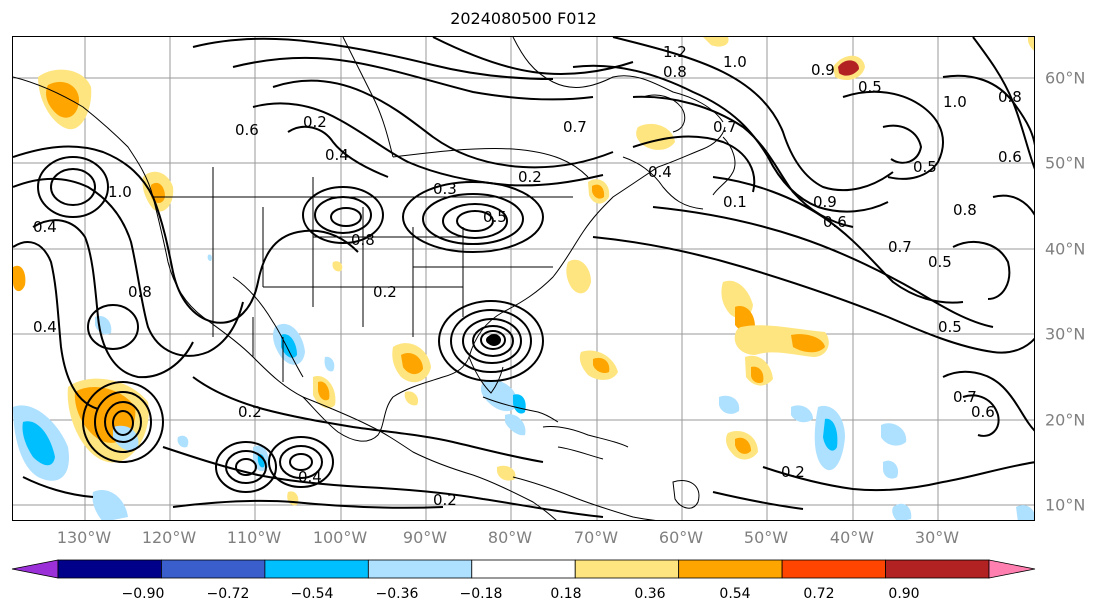 The image size is (1105, 615). Describe the element at coordinates (84, 537) in the screenshot. I see `lon-tick-label: 130°W` at that location.